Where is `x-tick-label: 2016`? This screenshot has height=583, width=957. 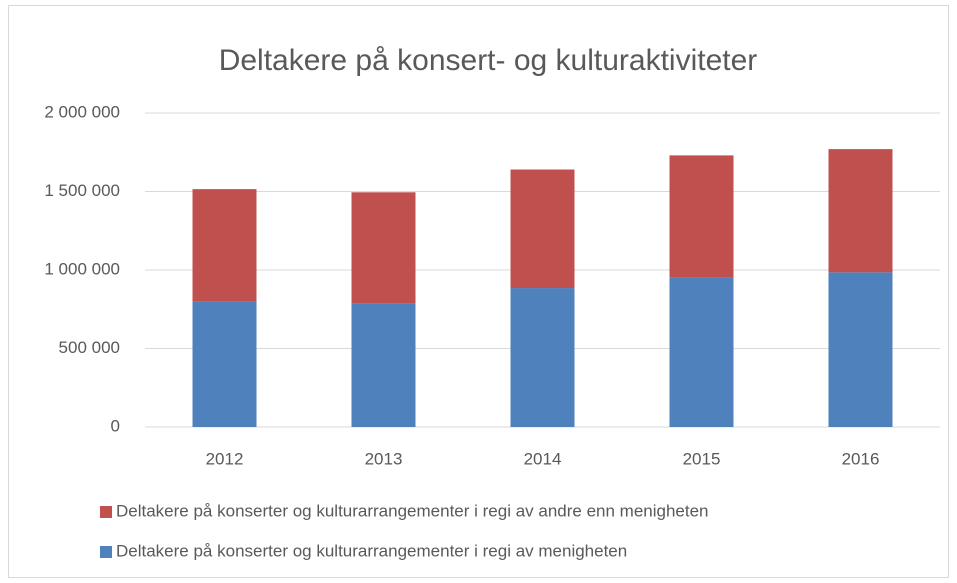
x-tick-label: 2016 is located at coordinates (861, 458).